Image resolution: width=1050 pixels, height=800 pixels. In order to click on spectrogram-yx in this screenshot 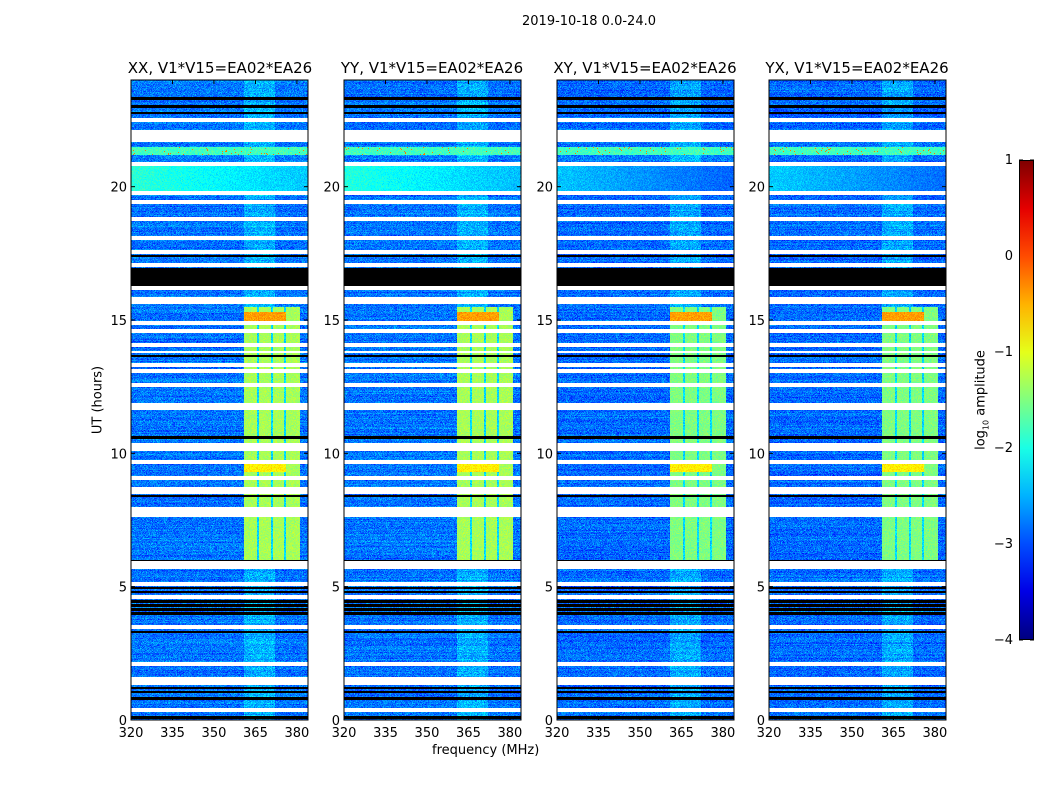, I will do `click(857, 400)`.